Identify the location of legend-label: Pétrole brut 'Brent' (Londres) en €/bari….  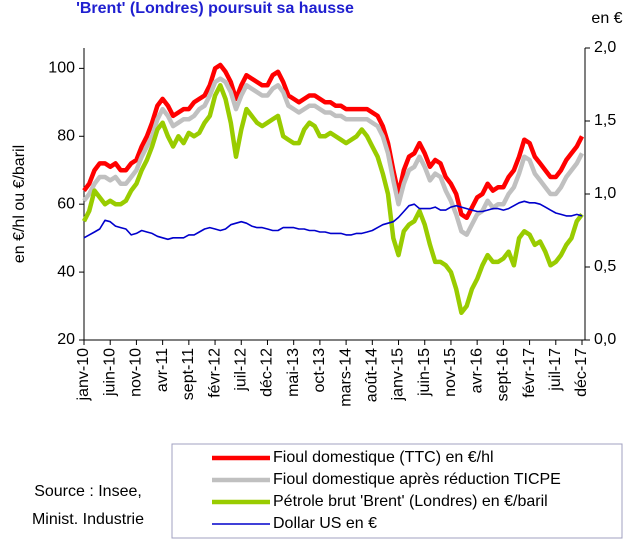
(410, 501).